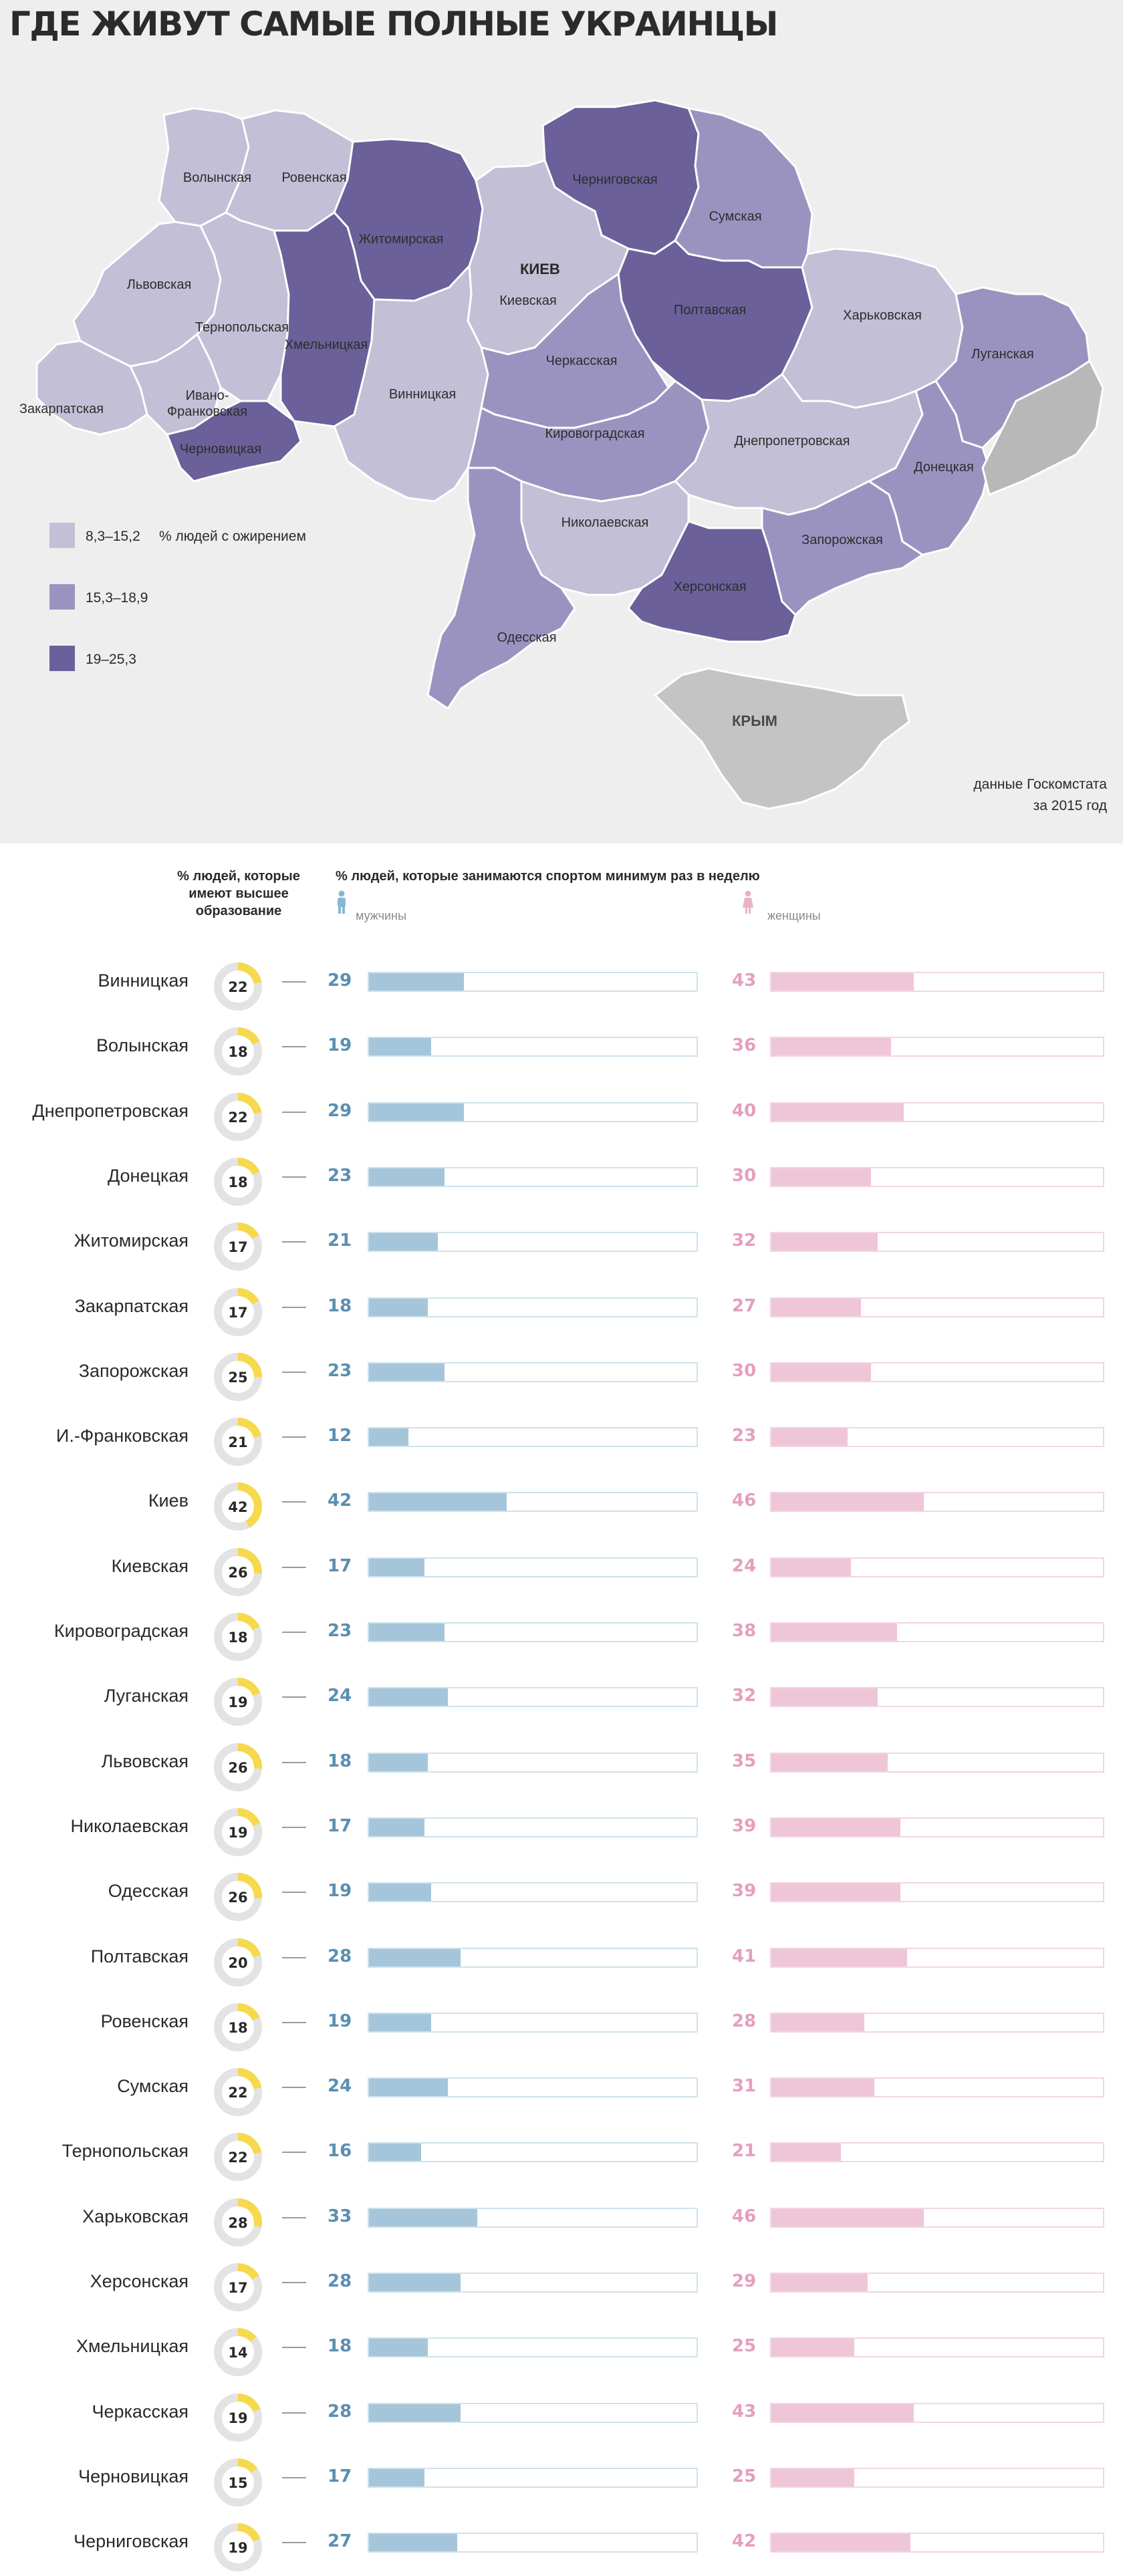 This screenshot has width=1123, height=2576. What do you see at coordinates (340, 1241) in the screenshot?
I see `men-value: 21` at bounding box center [340, 1241].